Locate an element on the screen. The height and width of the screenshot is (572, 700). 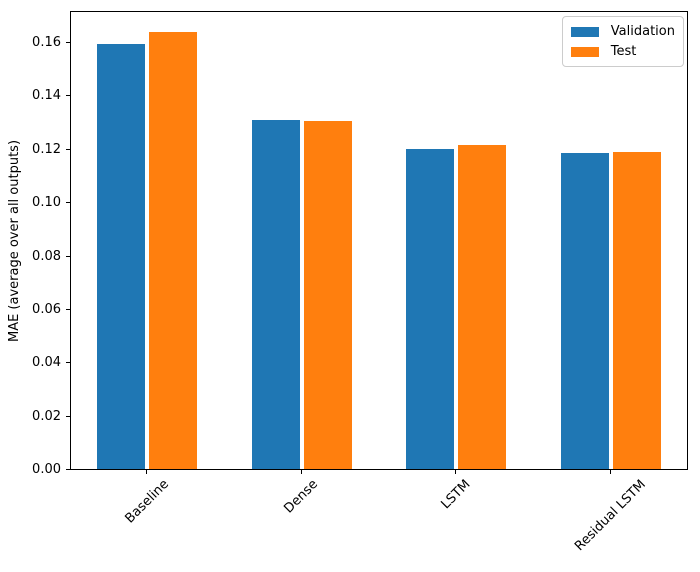
y-tick-label: 0.06 is located at coordinates (46, 309).